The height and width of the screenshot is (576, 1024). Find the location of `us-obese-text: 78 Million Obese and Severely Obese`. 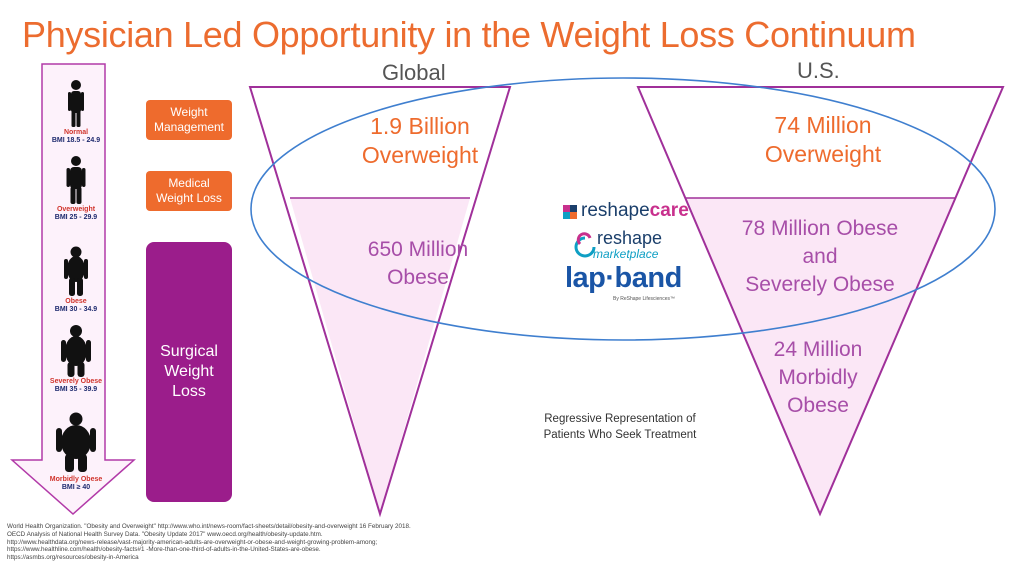

us-obese-text: 78 Million Obese and Severely Obese is located at coordinates (820, 257).